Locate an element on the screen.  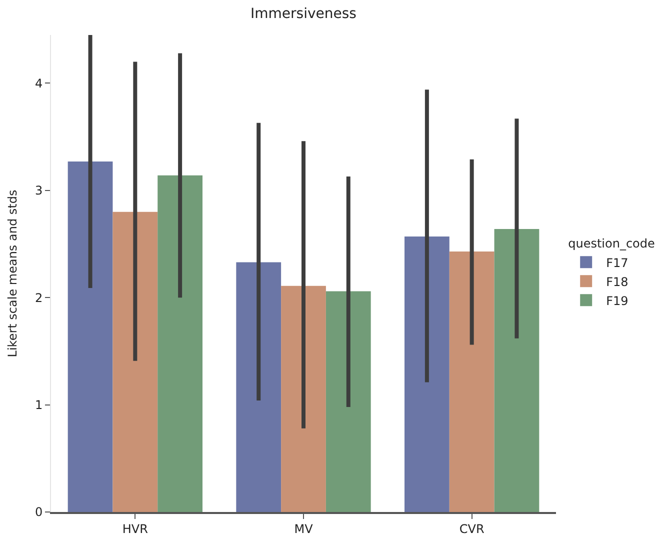
y-tick-label: 0 is located at coordinates (38, 512).